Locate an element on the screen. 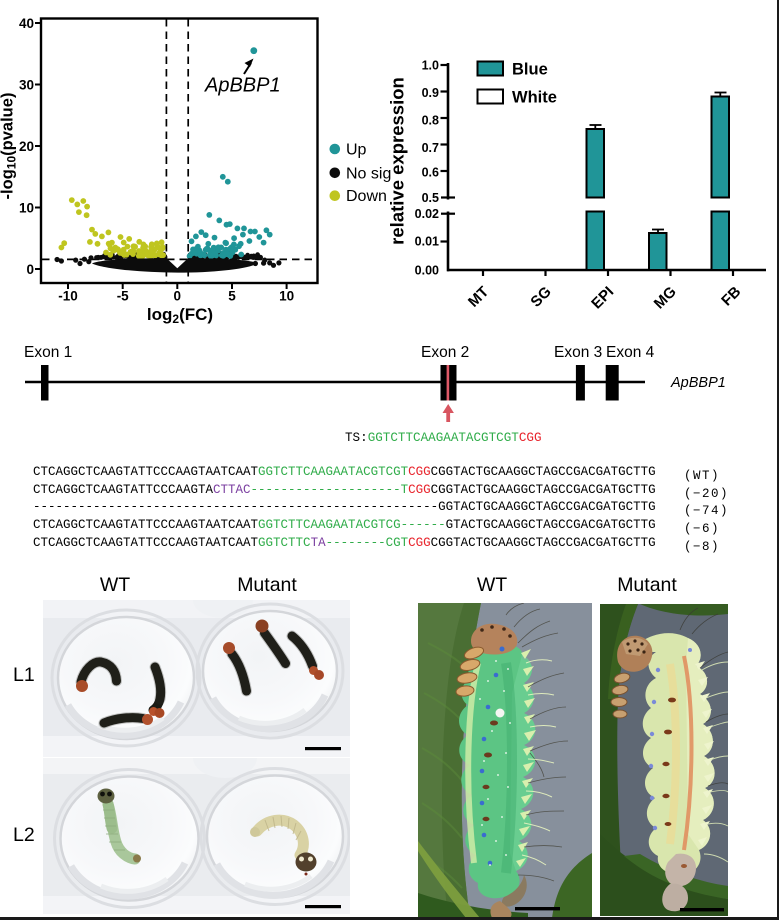 The width and height of the screenshot is (779, 920). svg-text: FB is located at coordinates (731, 296).